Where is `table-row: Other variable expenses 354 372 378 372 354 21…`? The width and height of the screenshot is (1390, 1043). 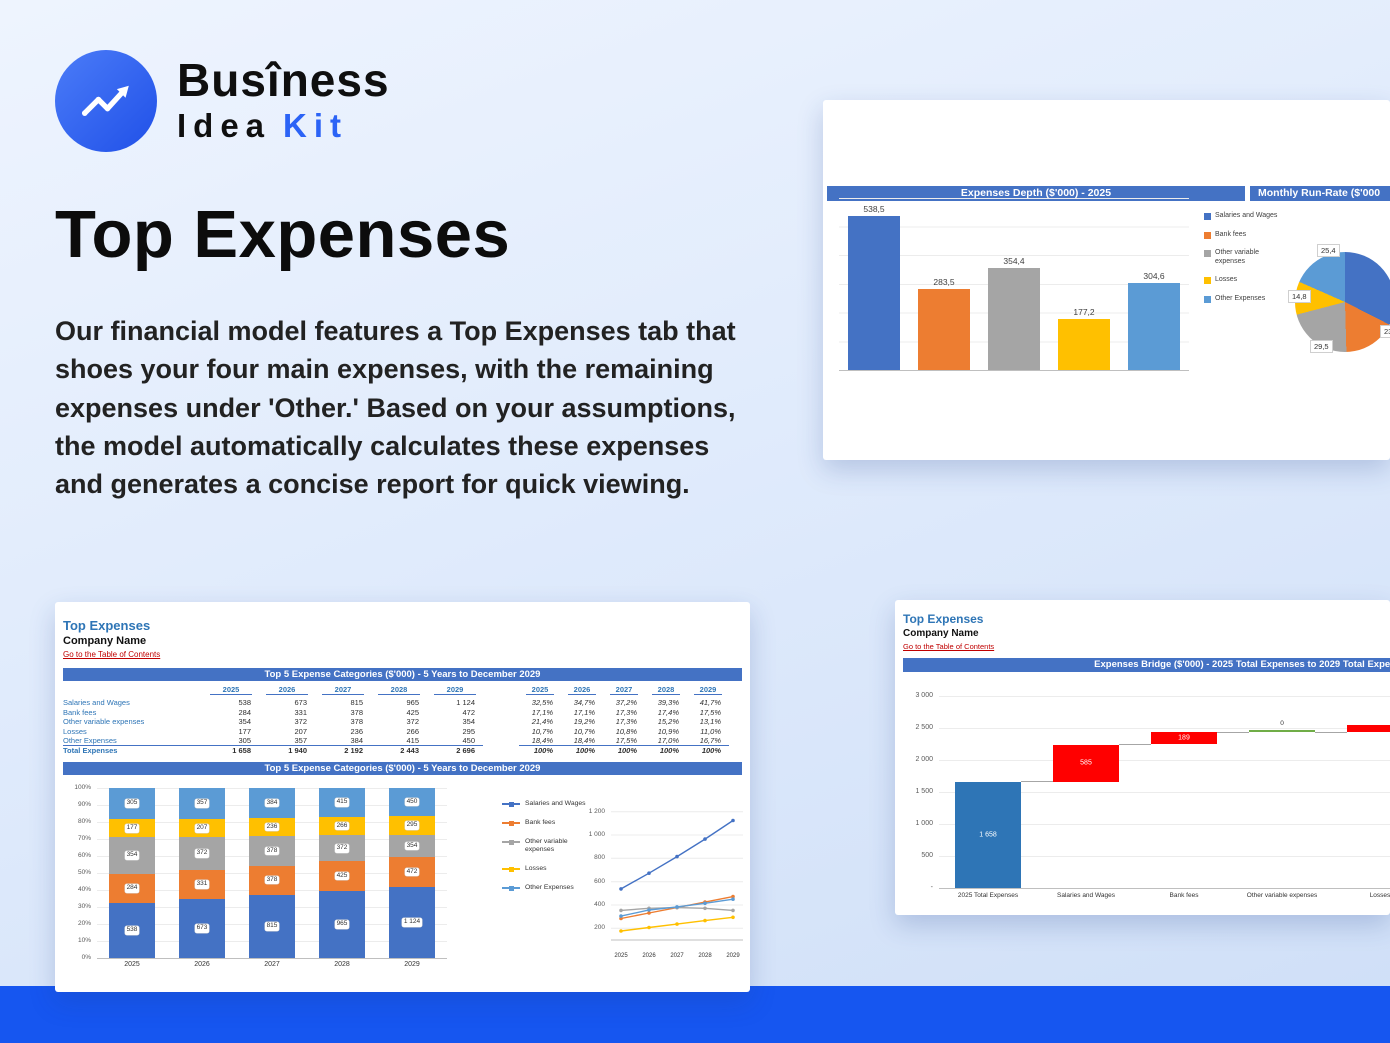 table-row: Other variable expenses 354 372 378 372 354 21… is located at coordinates (402, 721).